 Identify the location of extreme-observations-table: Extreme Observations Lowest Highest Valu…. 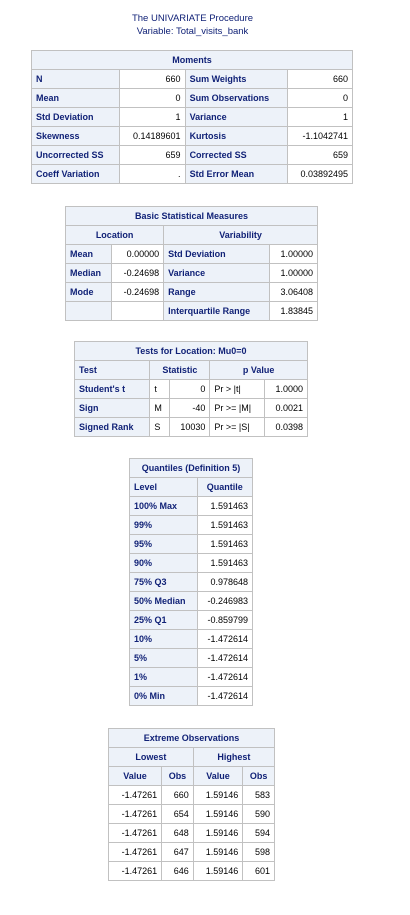
(191, 804).